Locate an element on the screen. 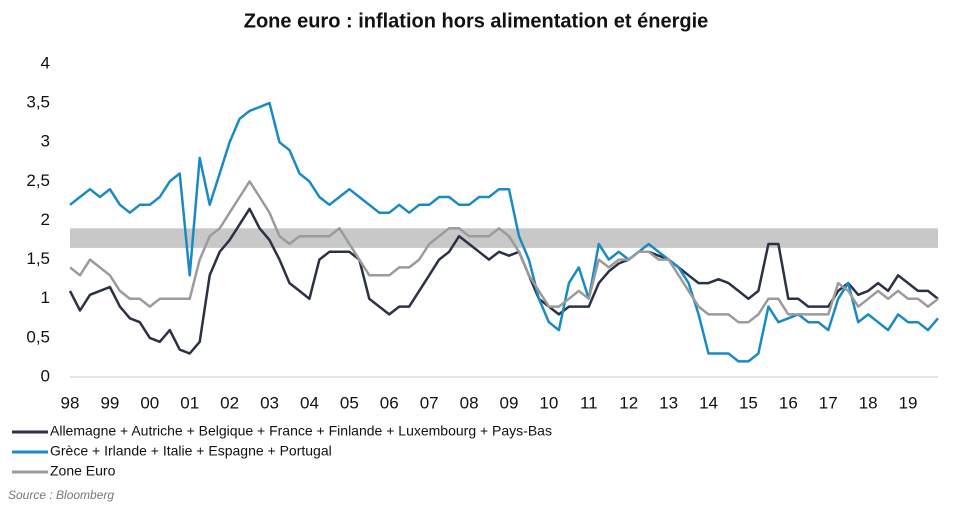 Image resolution: width=953 pixels, height=511 pixels. x-tick-label: 12 is located at coordinates (628, 402).